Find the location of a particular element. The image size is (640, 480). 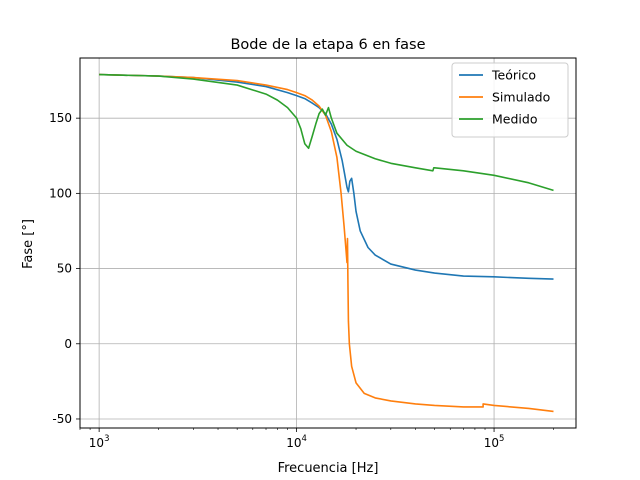

y-axis-label: Fase [°] is located at coordinates (28, 244).